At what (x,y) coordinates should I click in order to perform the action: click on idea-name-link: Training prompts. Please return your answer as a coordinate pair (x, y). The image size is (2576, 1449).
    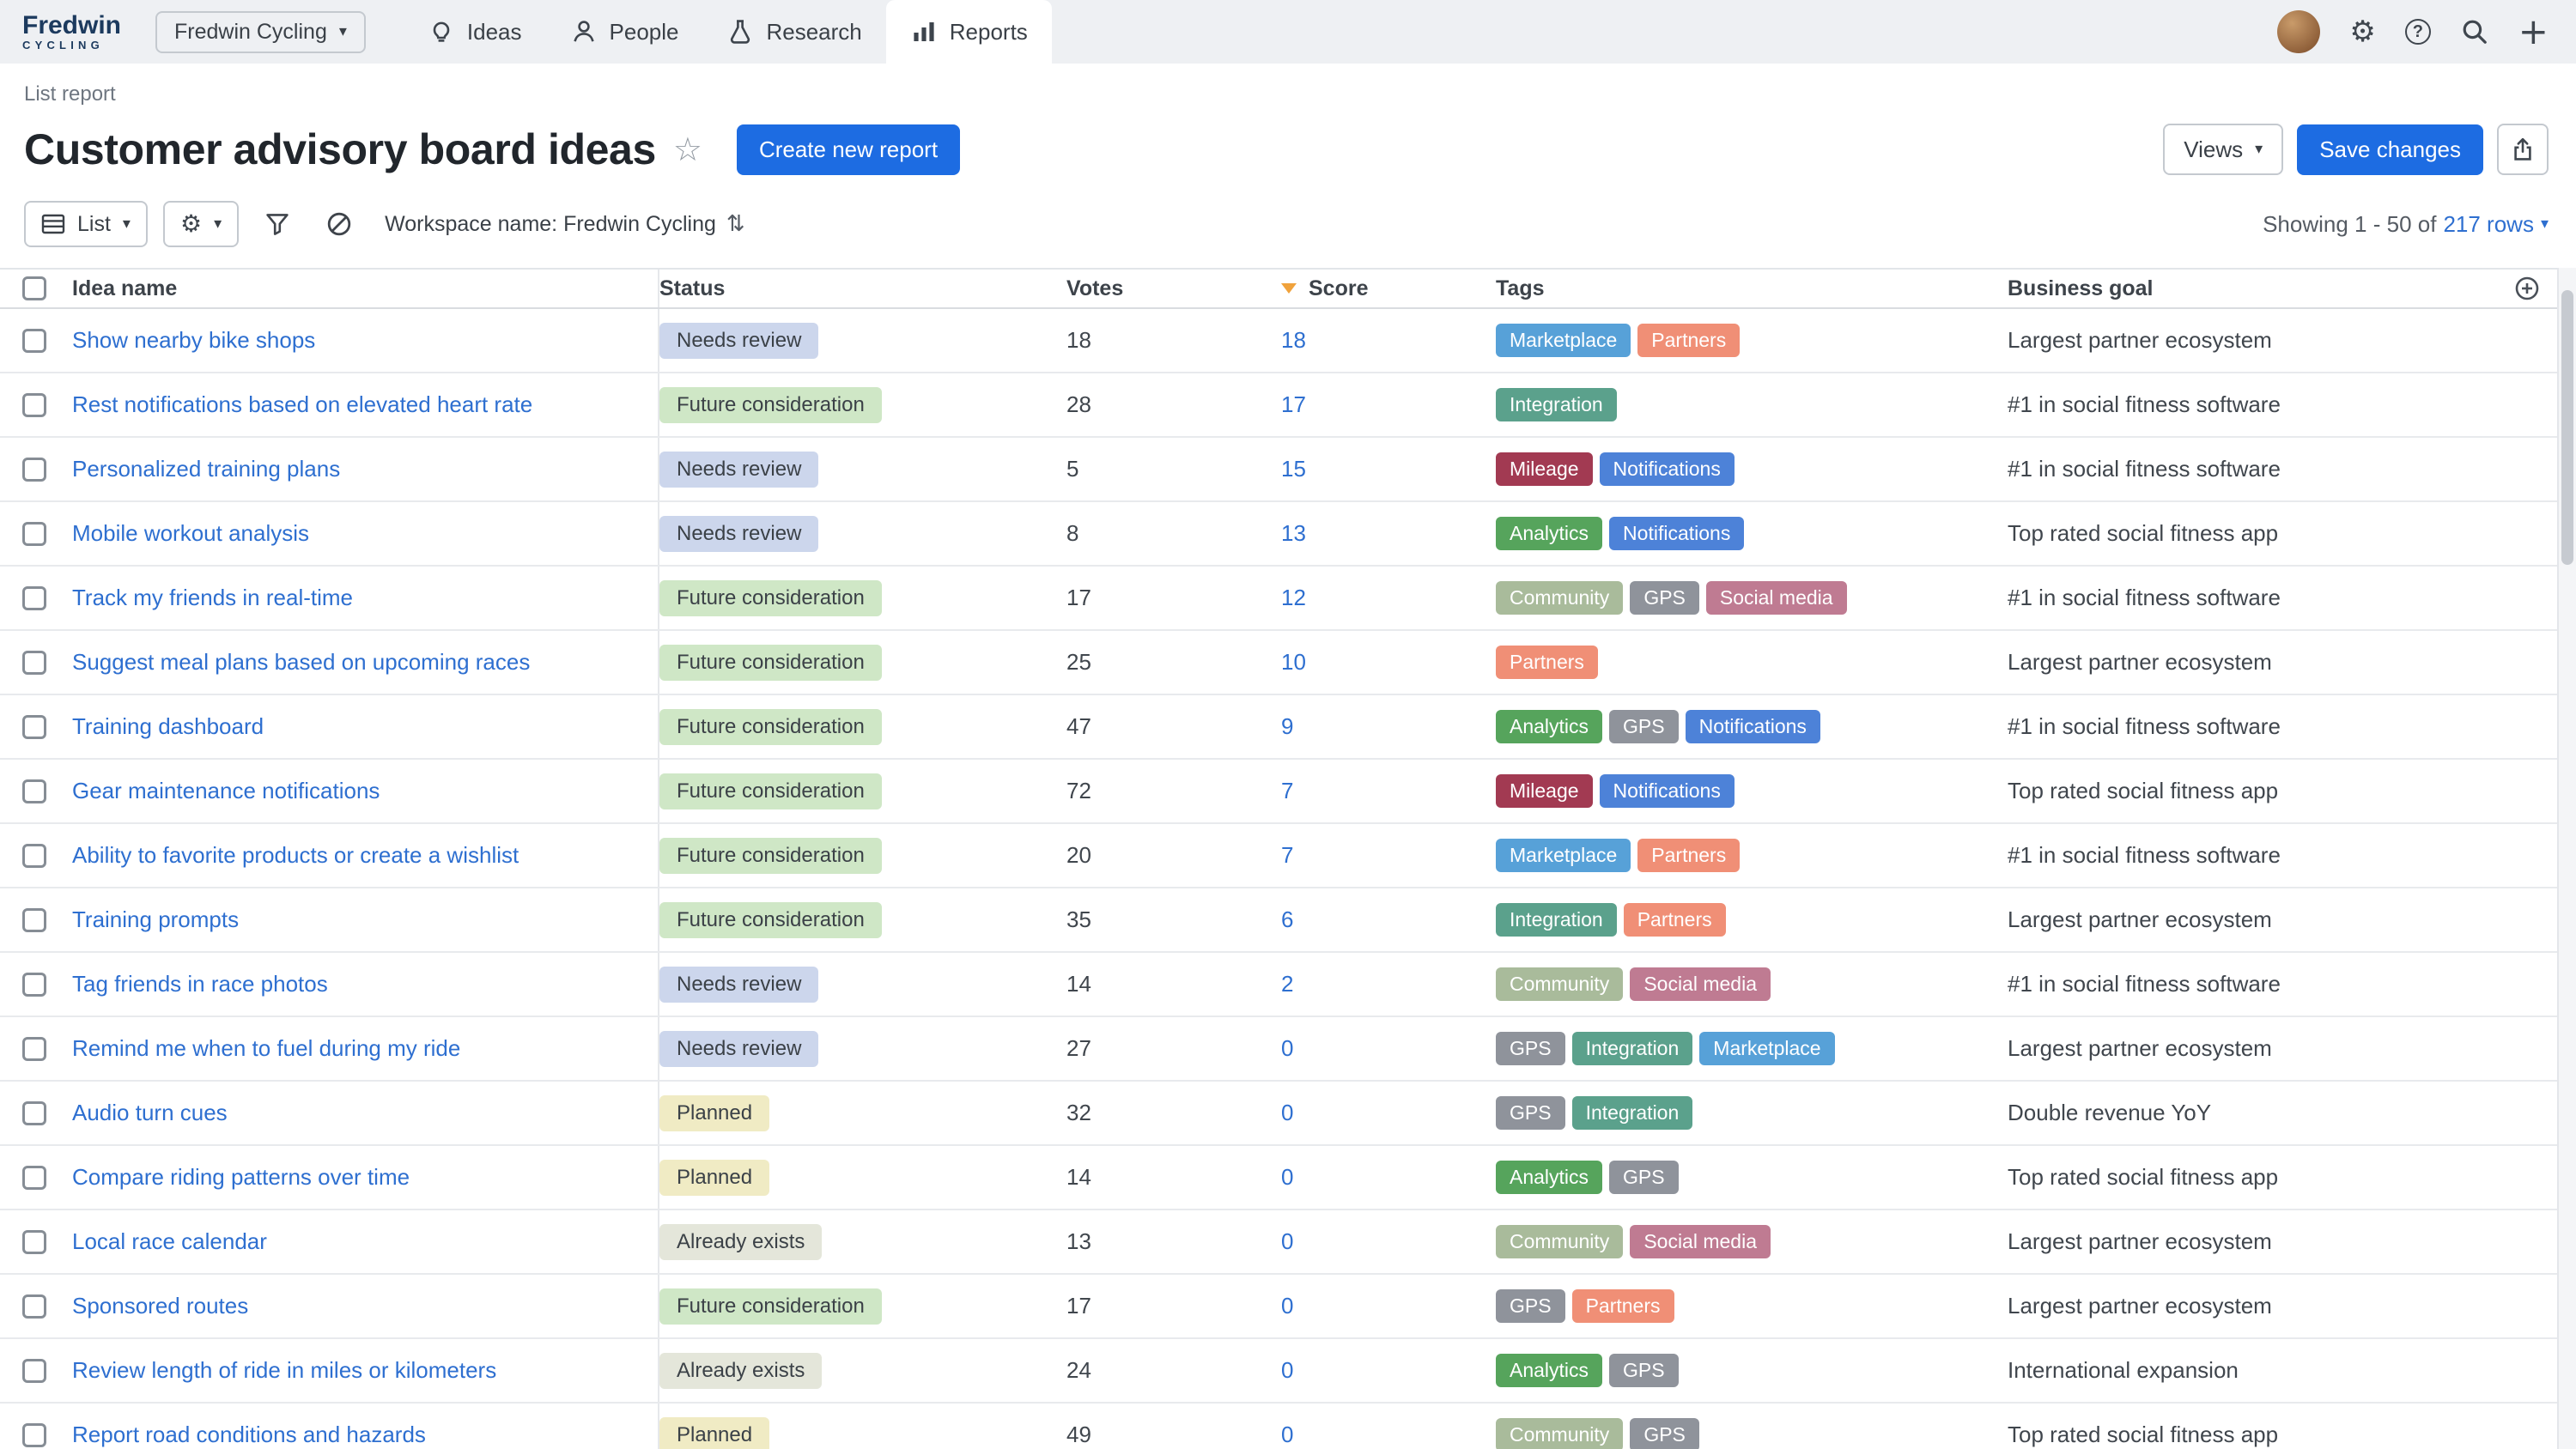
    Looking at the image, I should click on (156, 919).